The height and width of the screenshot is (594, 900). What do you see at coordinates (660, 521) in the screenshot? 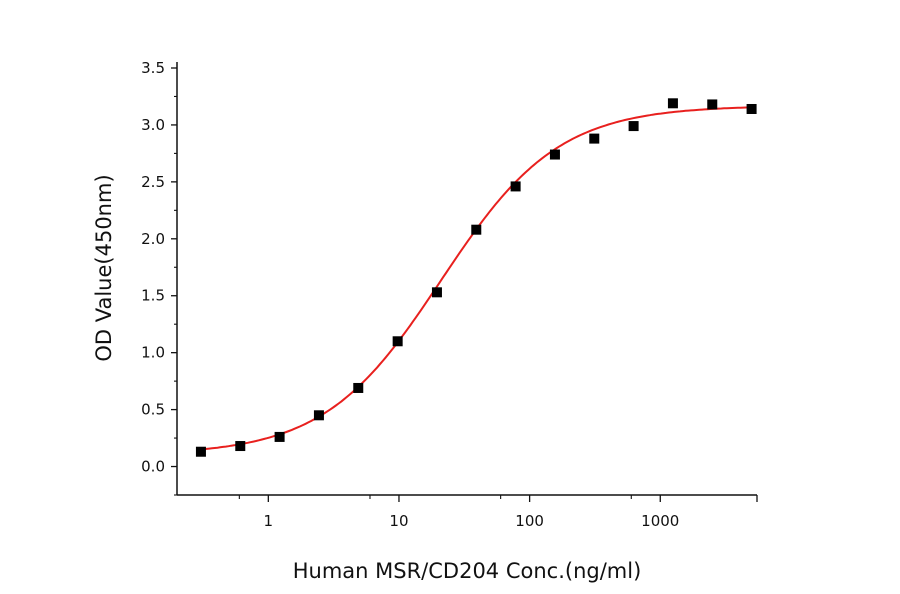
I see `x-tick-label: 1000` at bounding box center [660, 521].